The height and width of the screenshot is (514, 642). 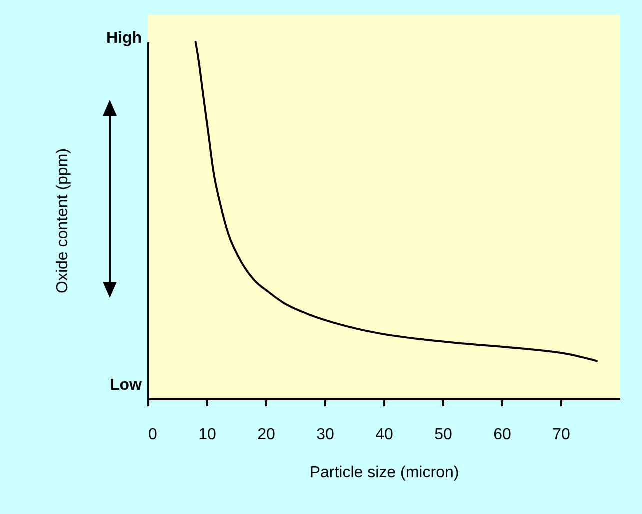 What do you see at coordinates (207, 435) in the screenshot?
I see `x-tick-label: 10` at bounding box center [207, 435].